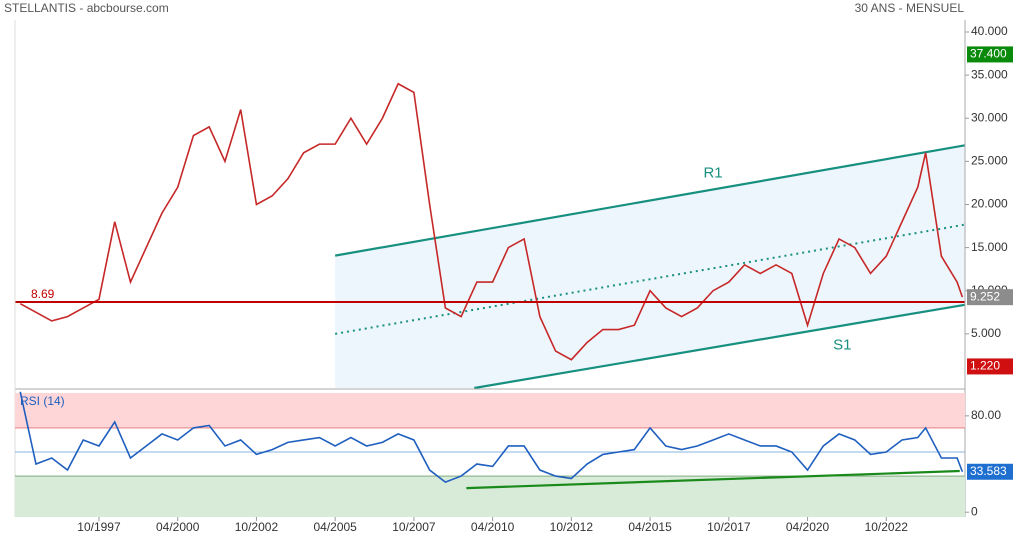 The width and height of the screenshot is (1014, 538). I want to click on y-tick-label: 5.000, so click(986, 333).